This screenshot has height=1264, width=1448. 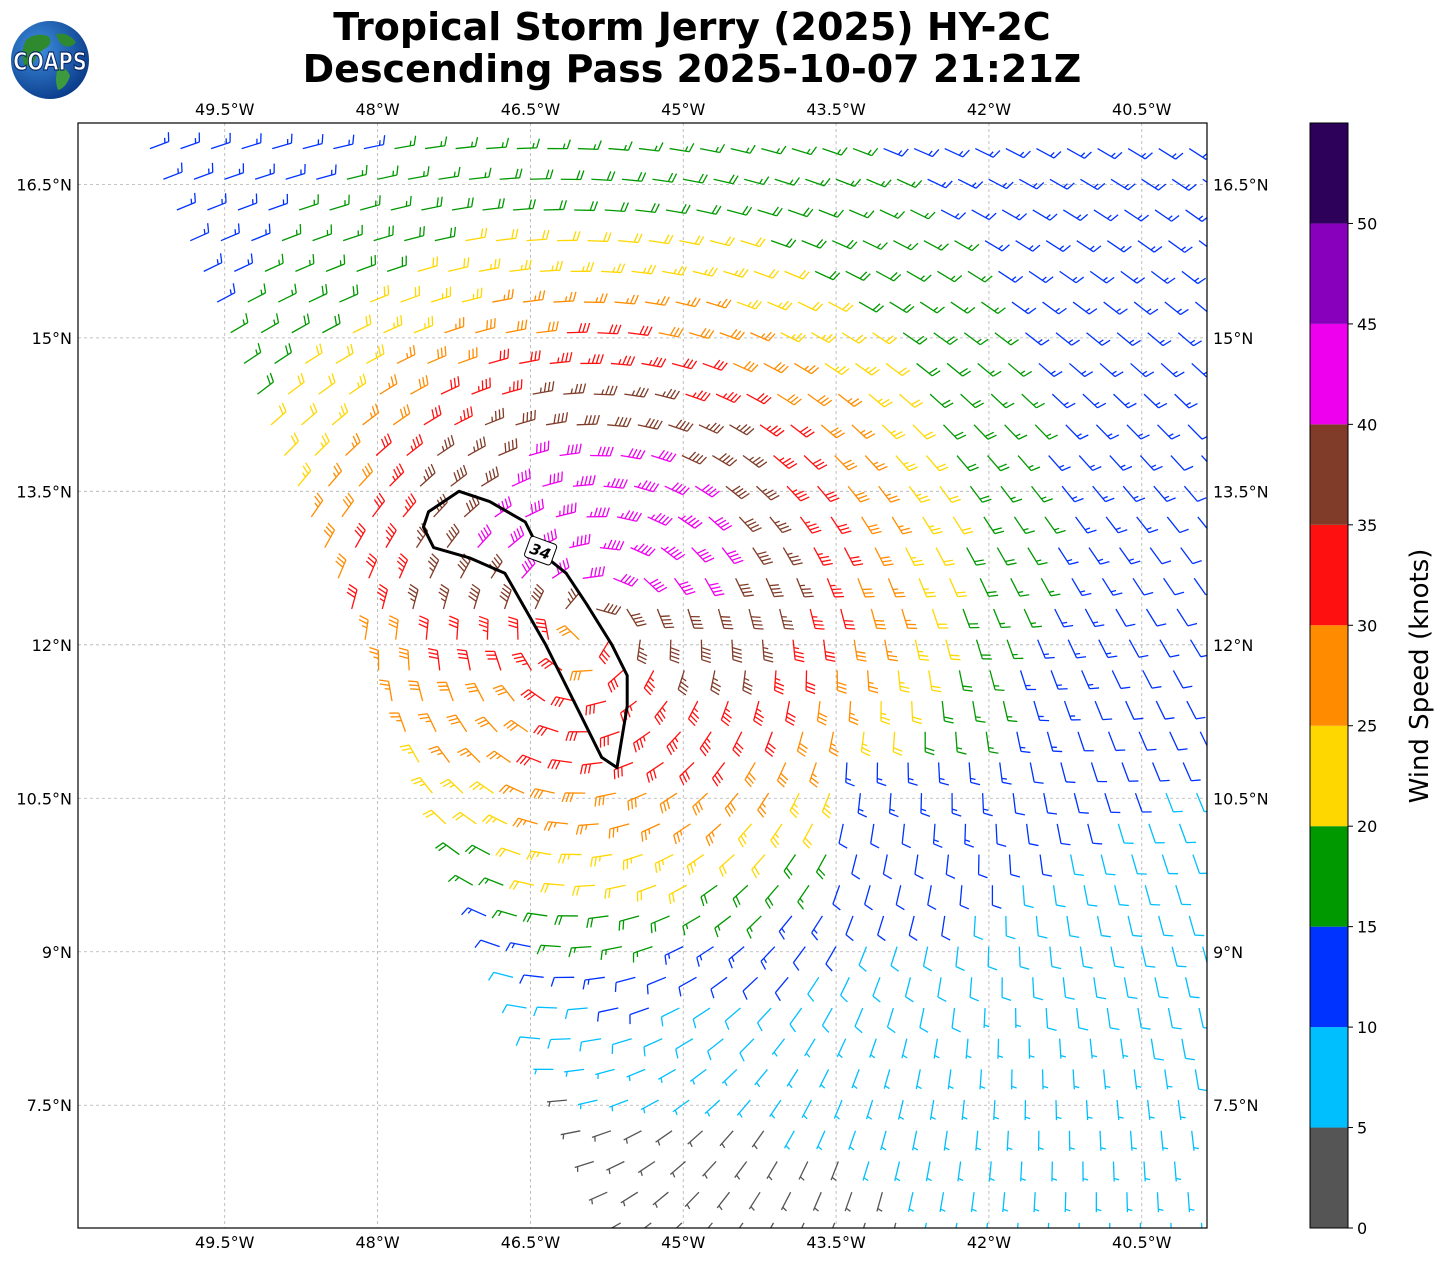 What do you see at coordinates (1228, 952) in the screenshot?
I see `lat-tick-label-right: 9°N` at bounding box center [1228, 952].